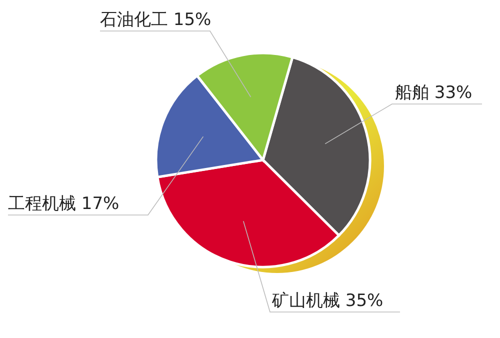 This screenshot has height=338, width=500. Describe the element at coordinates (327, 301) in the screenshot. I see `slice-label: 矿山机械 35%` at that location.